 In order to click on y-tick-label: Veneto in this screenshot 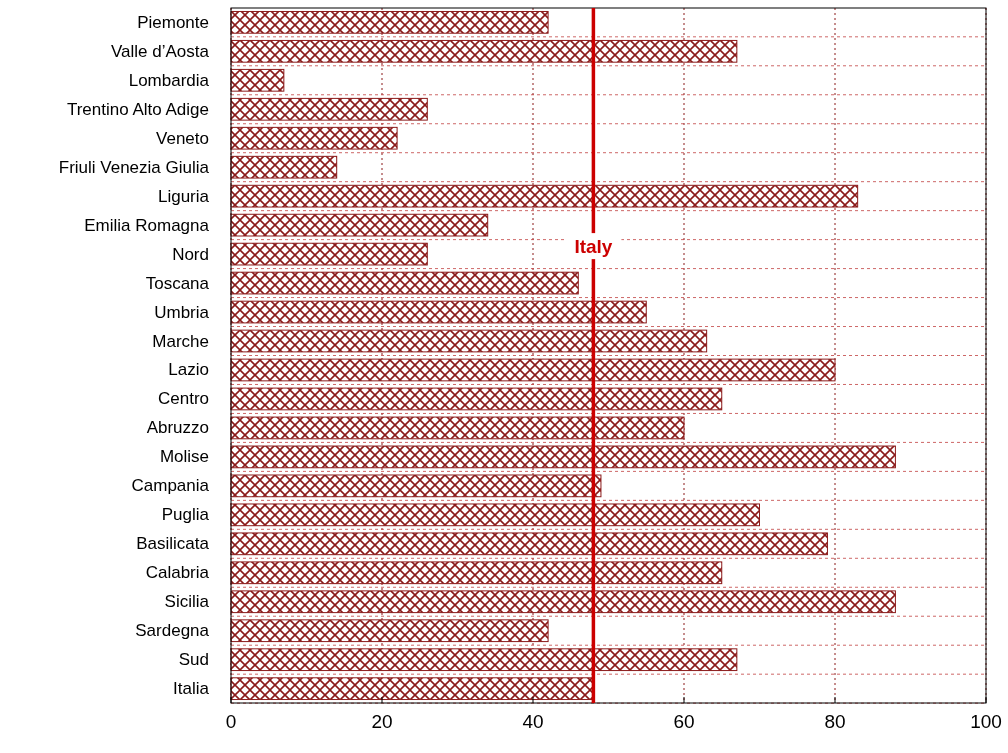, I will do `click(182, 138)`.